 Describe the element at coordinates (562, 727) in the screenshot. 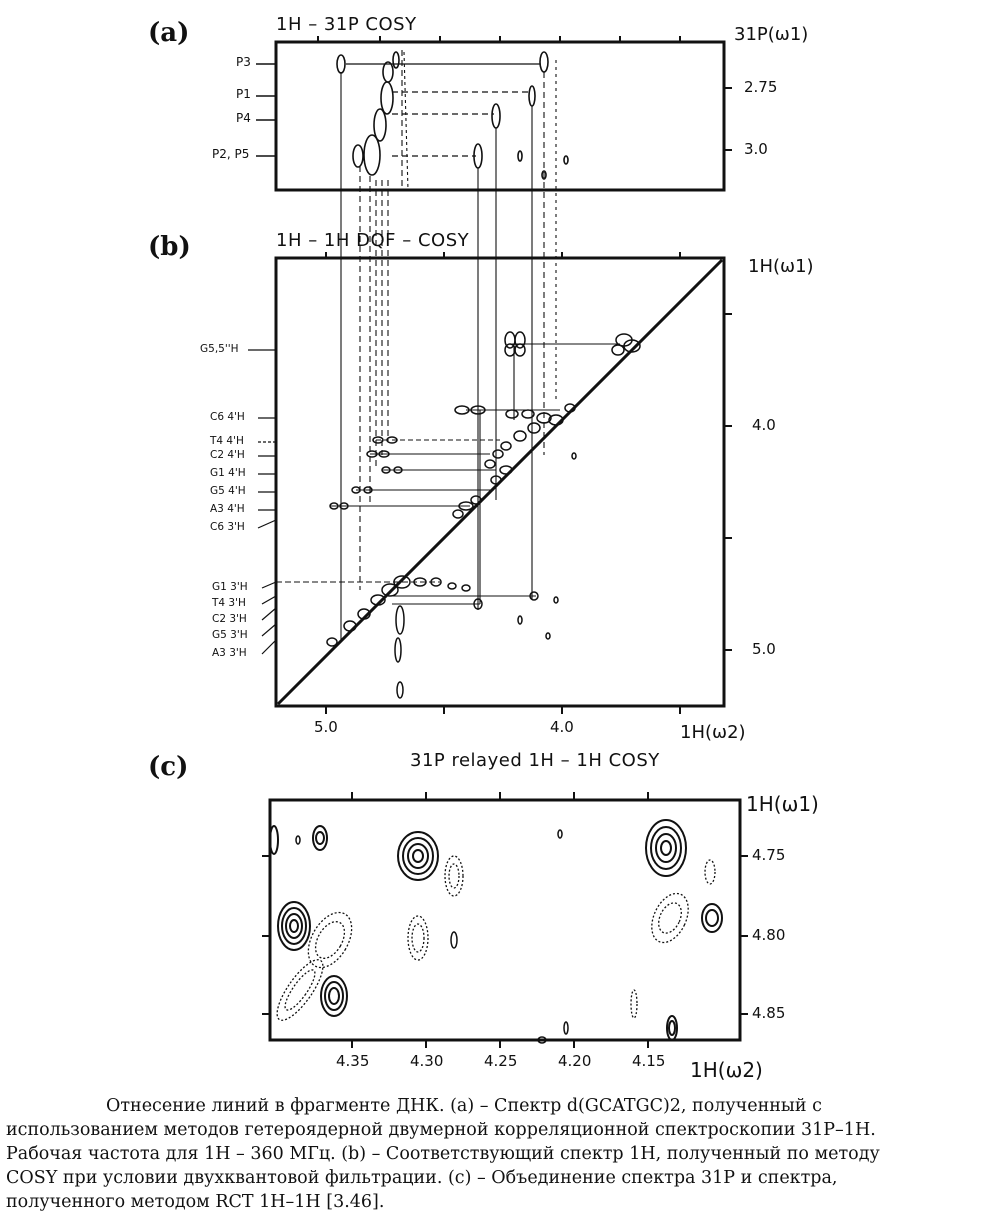

I see `panel-b-bottom-tick-label: 4.0` at that location.